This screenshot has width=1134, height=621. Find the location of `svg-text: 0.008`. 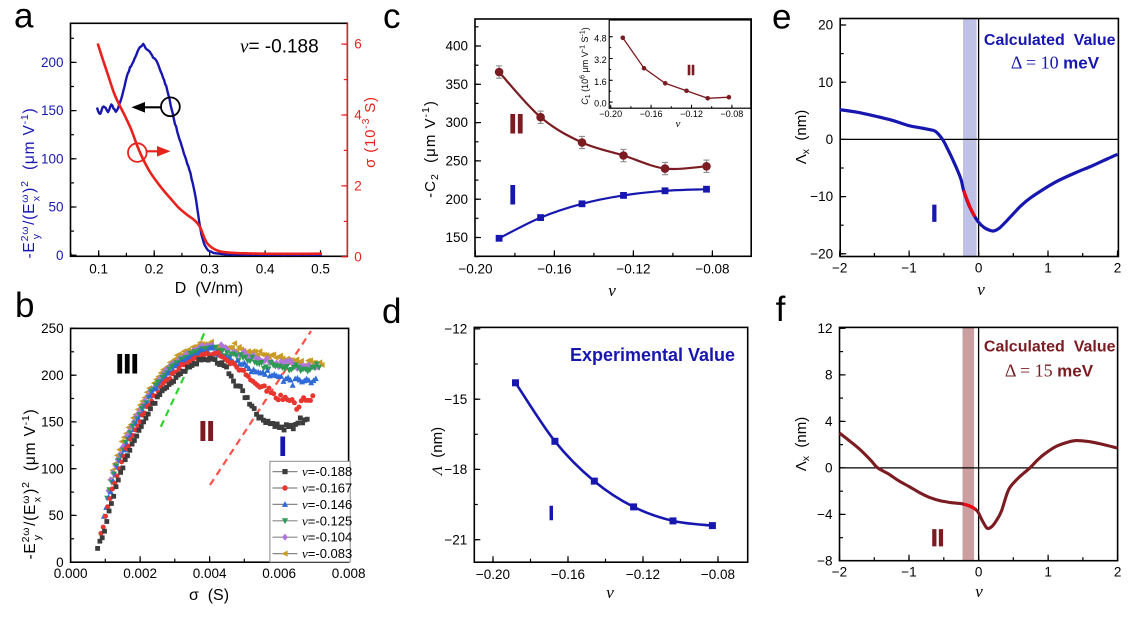

svg-text: 0.008 is located at coordinates (349, 573).